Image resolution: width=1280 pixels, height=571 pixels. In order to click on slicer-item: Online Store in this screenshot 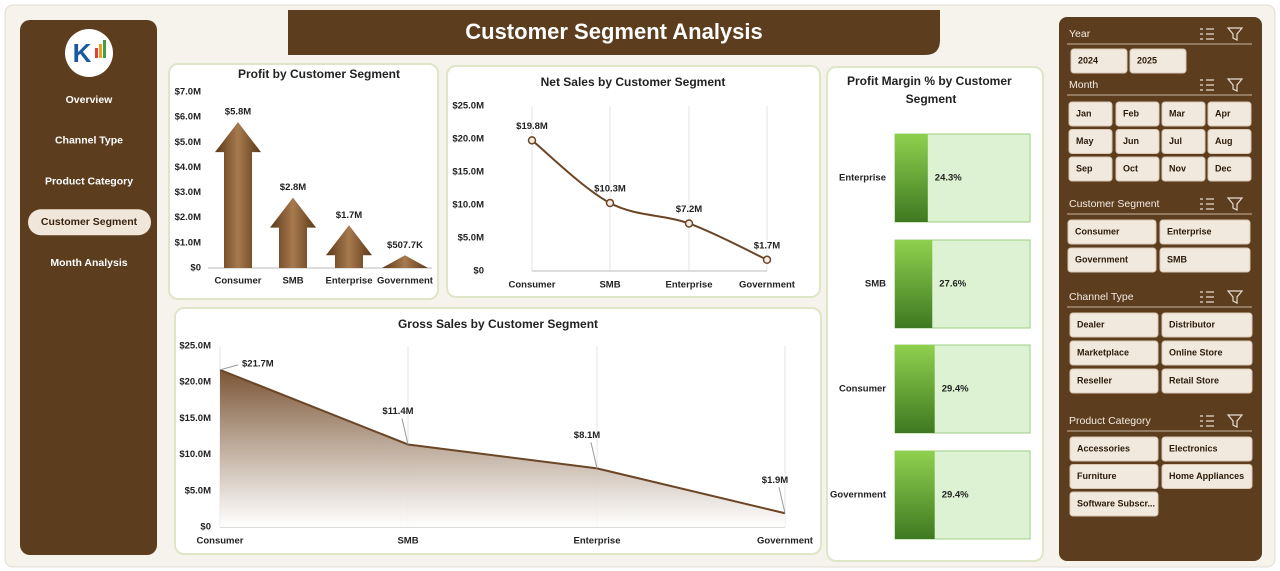, I will do `click(1196, 352)`.